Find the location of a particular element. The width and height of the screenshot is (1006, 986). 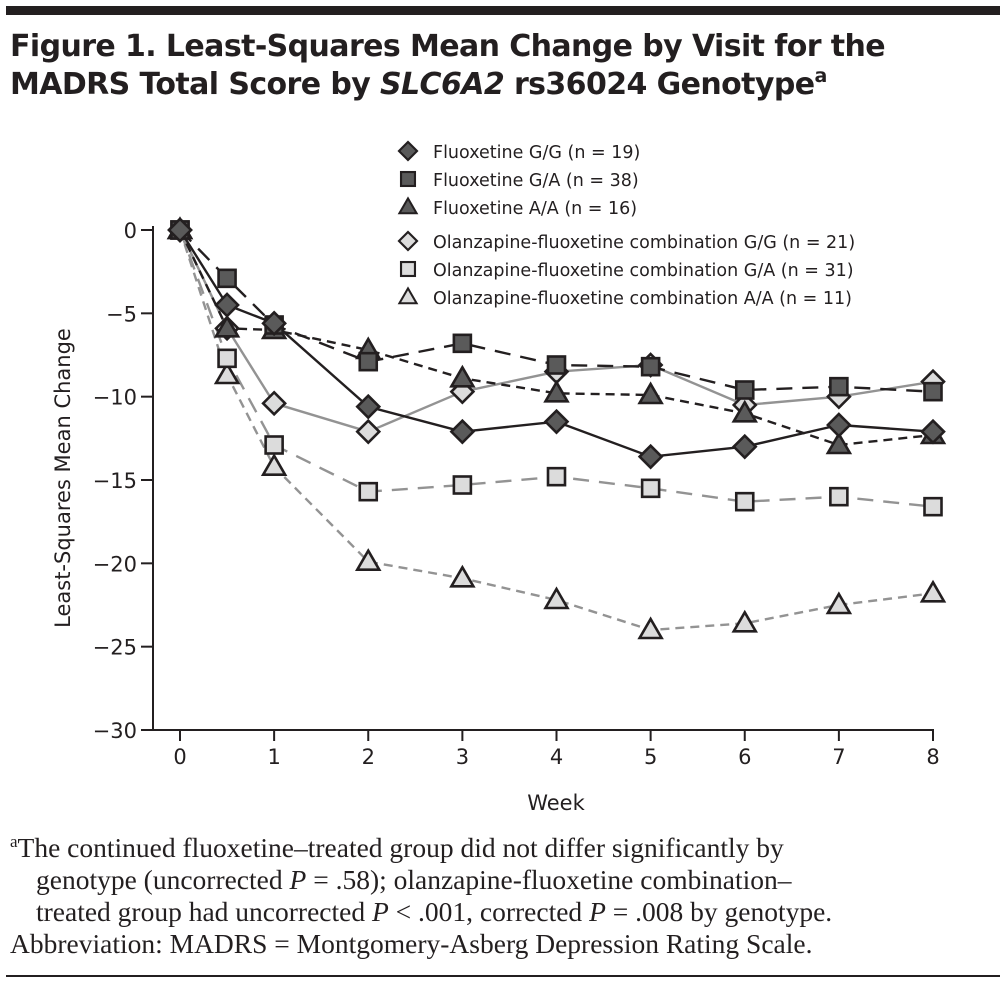

x-tick-label: 7 is located at coordinates (838, 757).